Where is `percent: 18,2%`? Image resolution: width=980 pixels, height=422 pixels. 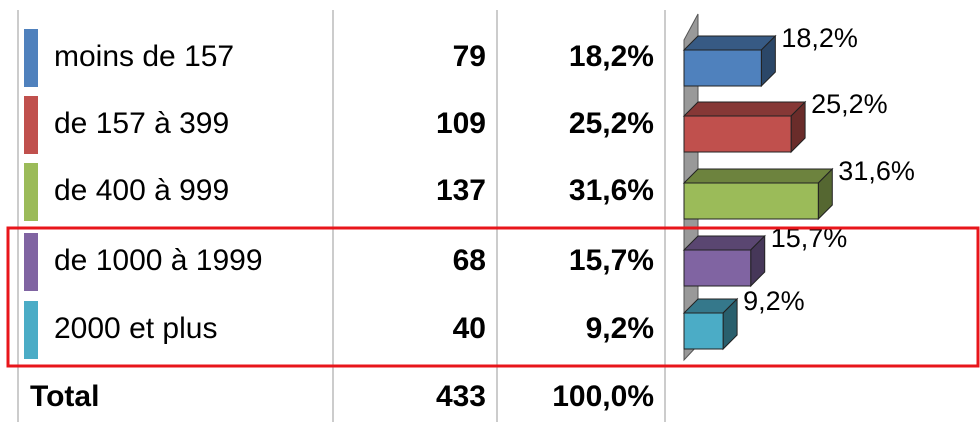
percent: 18,2% is located at coordinates (611, 56).